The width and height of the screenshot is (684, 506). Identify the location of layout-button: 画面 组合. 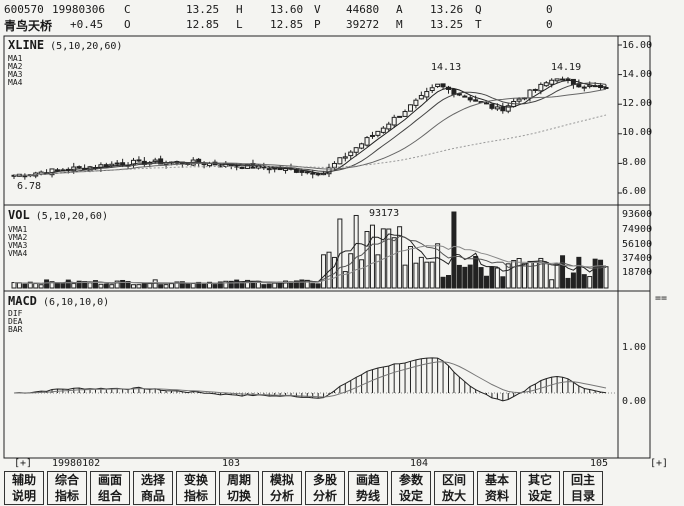
(110, 488).